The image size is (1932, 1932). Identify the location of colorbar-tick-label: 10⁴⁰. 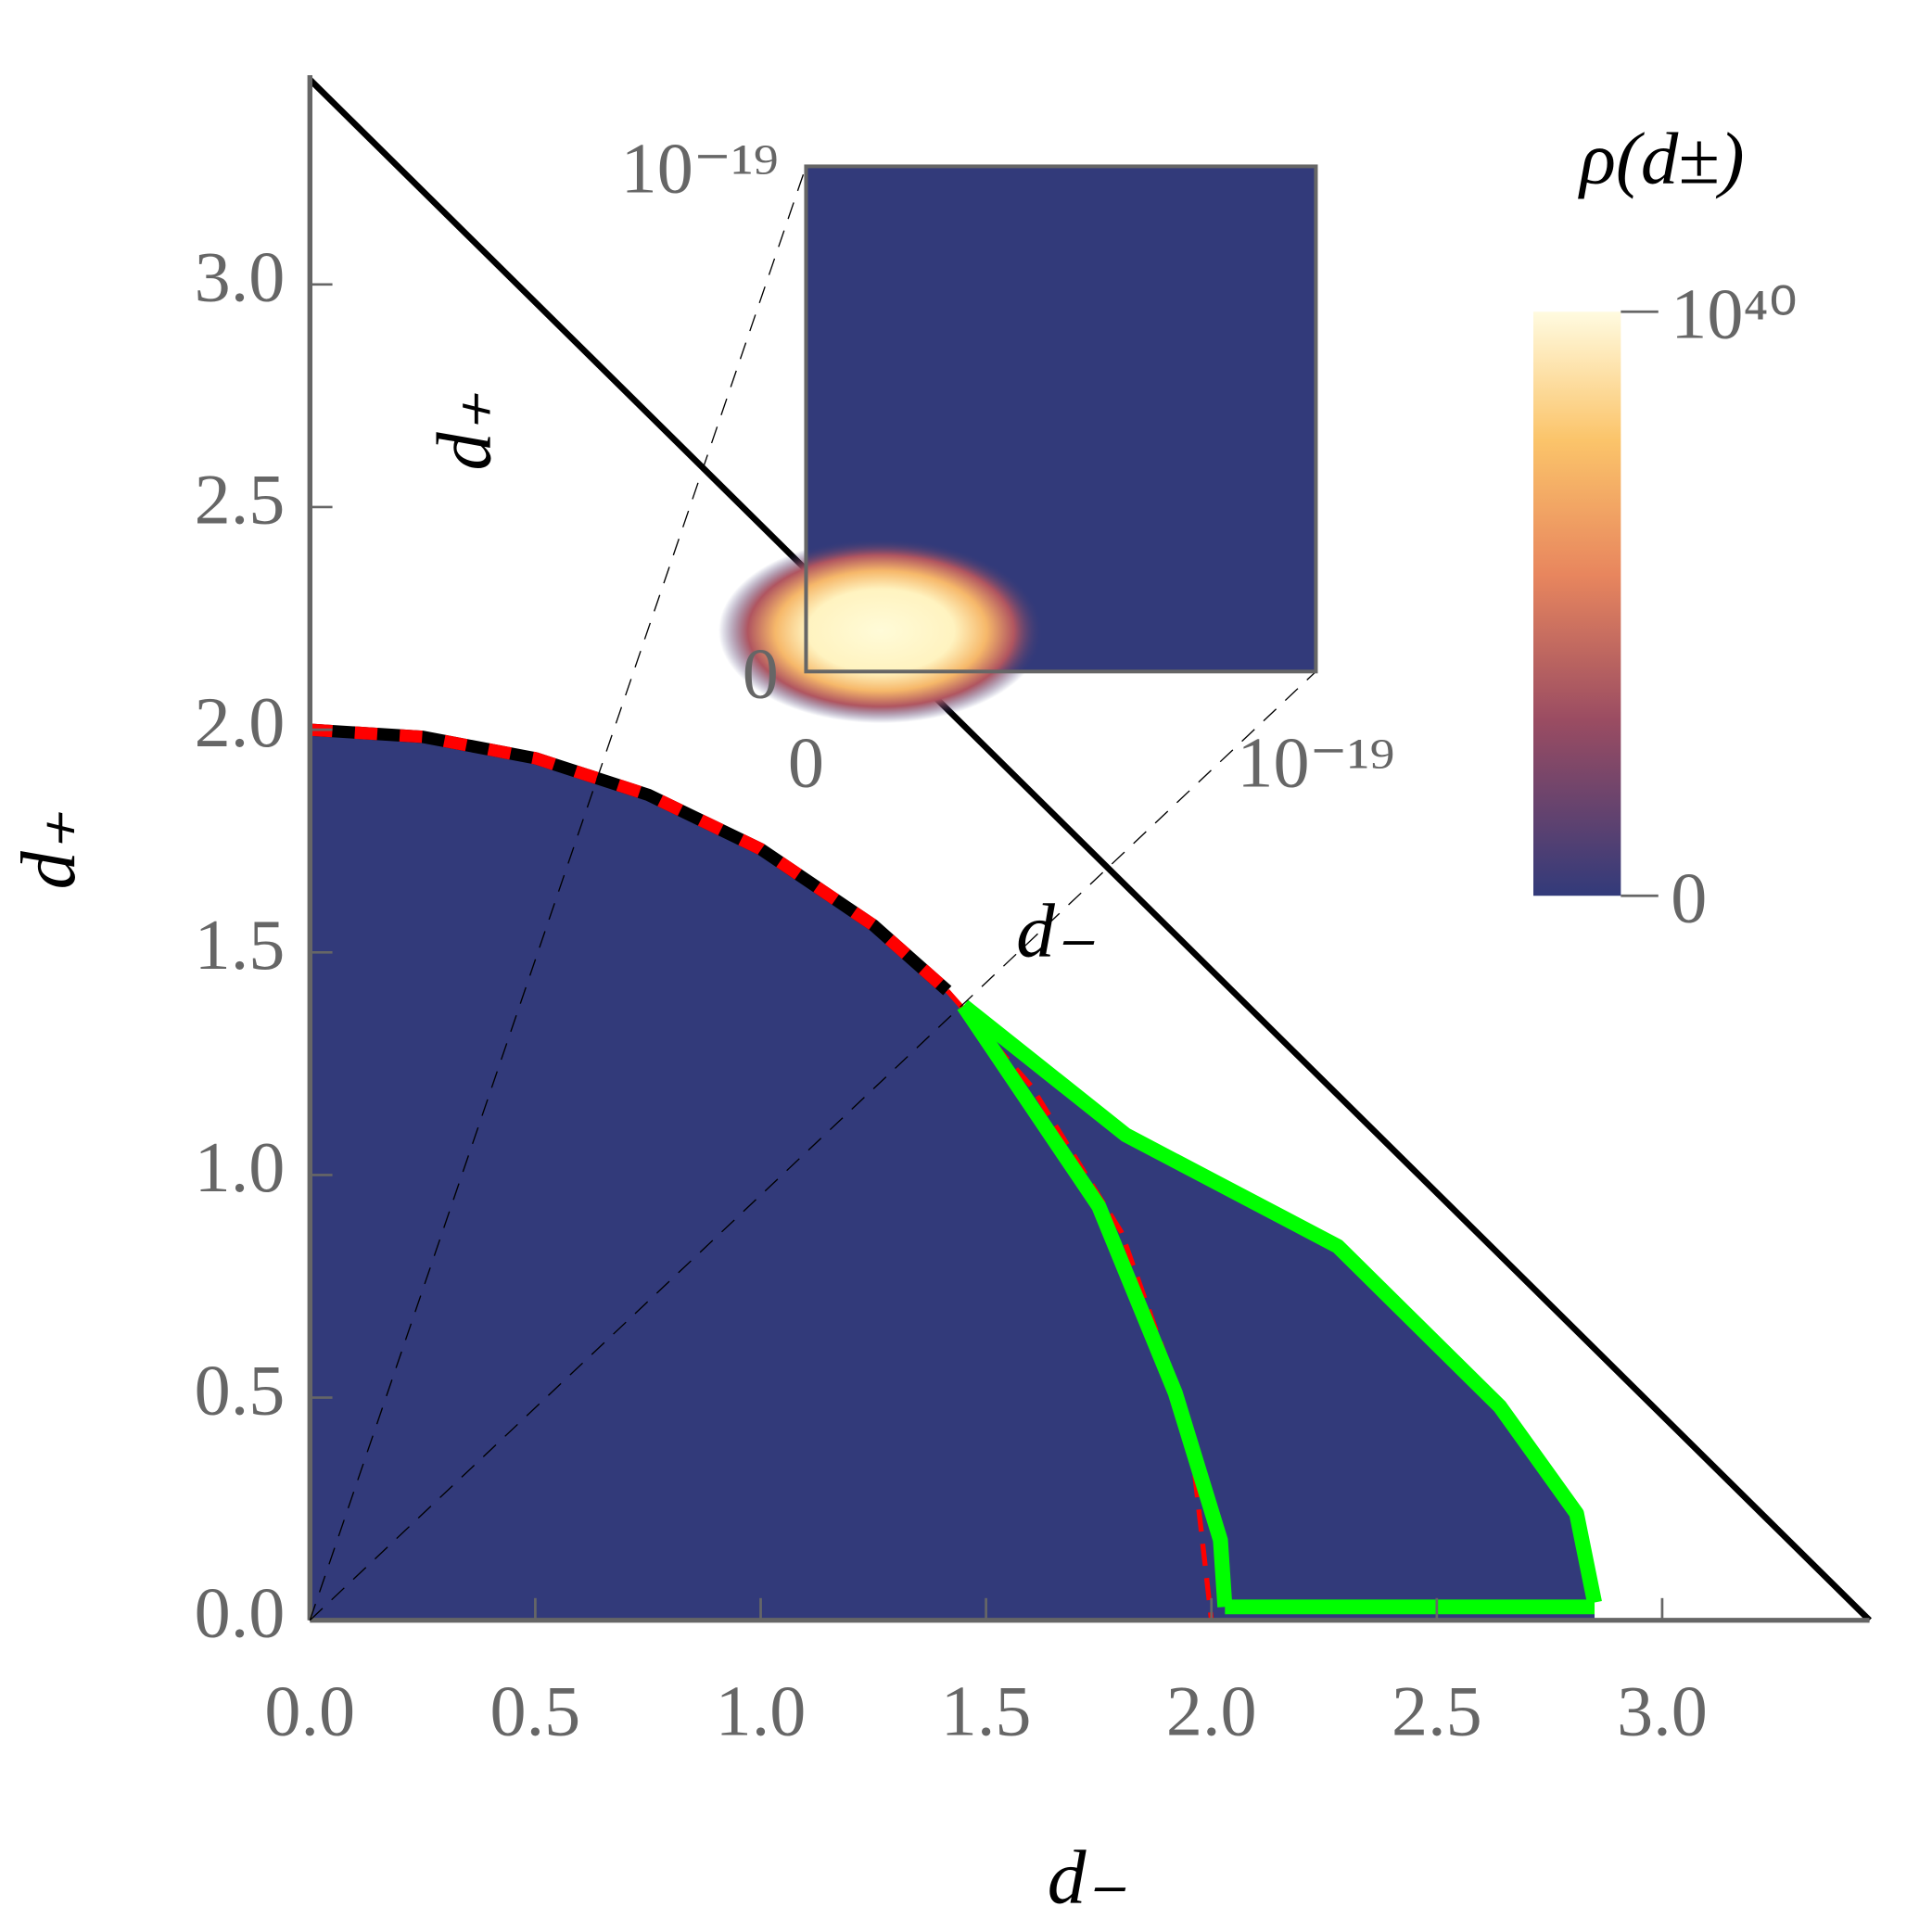
(1734, 313).